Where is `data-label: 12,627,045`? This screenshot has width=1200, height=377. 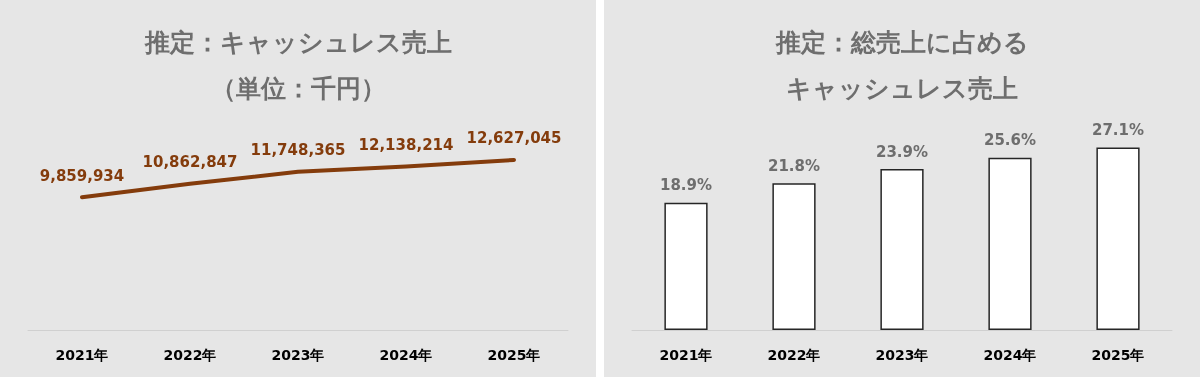 data-label: 12,627,045 is located at coordinates (514, 138).